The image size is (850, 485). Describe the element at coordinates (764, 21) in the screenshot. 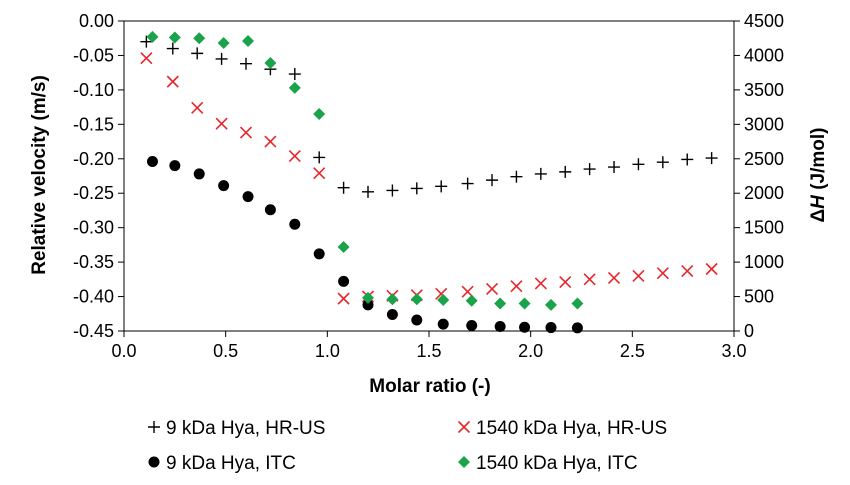

I see `right-y-tick-label: 4500` at that location.